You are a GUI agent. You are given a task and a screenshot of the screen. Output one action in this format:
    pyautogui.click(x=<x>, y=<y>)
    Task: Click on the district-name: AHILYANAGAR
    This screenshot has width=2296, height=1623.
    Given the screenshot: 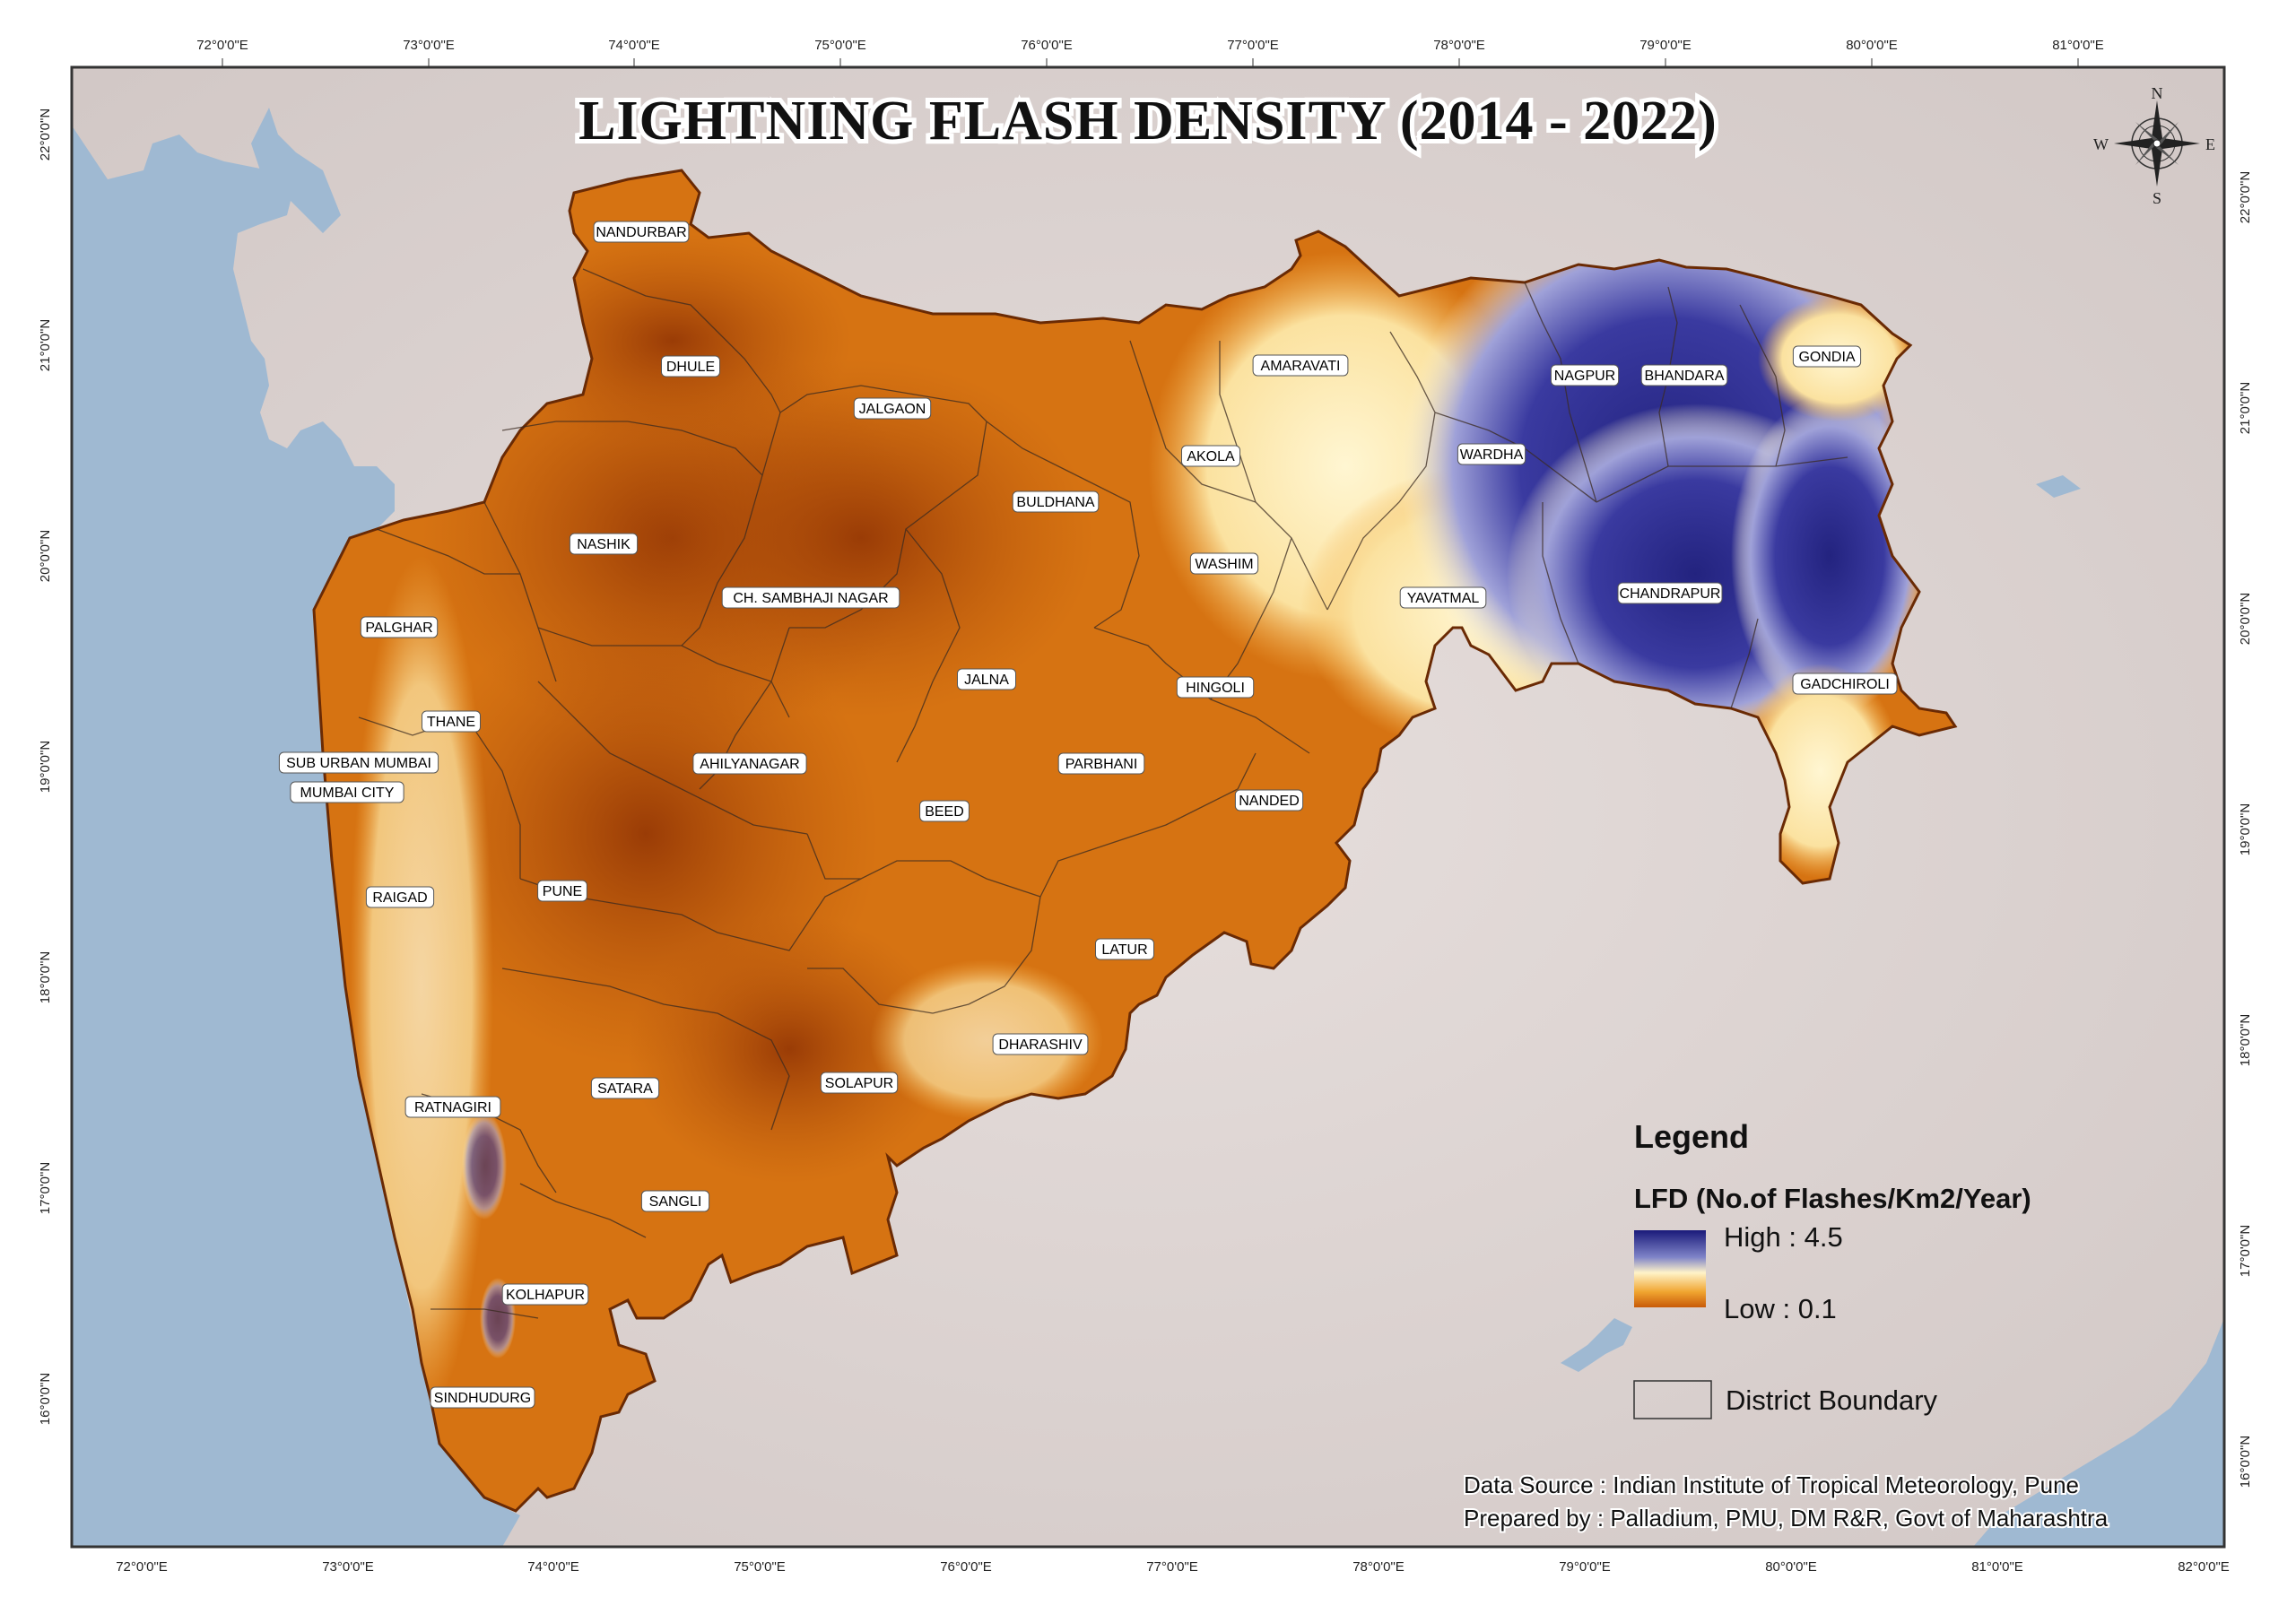 What is the action you would take?
    pyautogui.click(x=749, y=764)
    